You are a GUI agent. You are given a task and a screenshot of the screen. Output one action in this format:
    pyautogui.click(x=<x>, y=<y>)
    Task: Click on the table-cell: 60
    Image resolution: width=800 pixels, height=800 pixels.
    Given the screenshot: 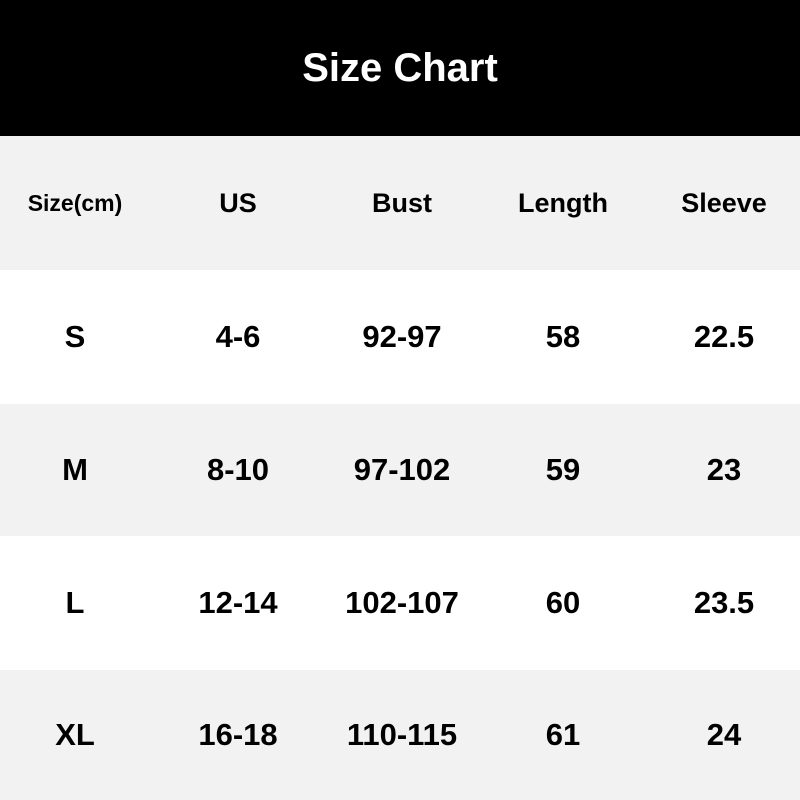 What is the action you would take?
    pyautogui.click(x=563, y=602)
    